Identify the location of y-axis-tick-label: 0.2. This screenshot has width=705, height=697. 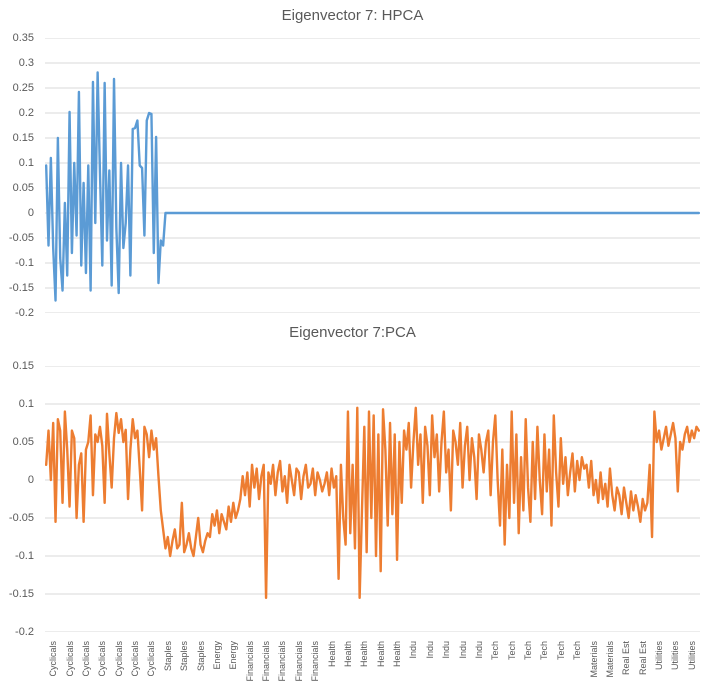
(26, 113).